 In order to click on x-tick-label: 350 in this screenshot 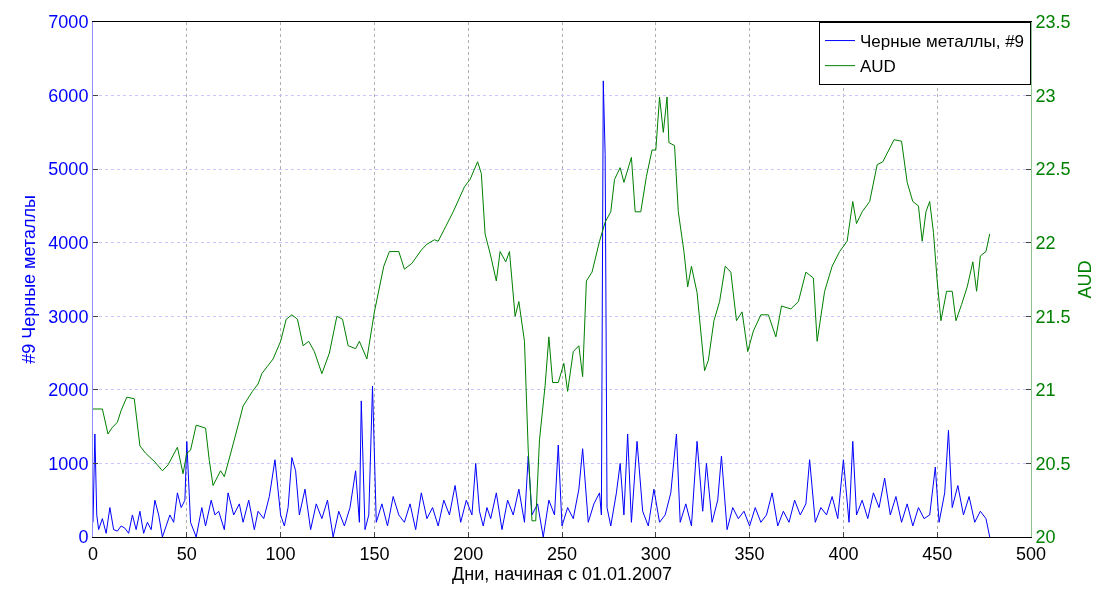, I will do `click(749, 553)`.